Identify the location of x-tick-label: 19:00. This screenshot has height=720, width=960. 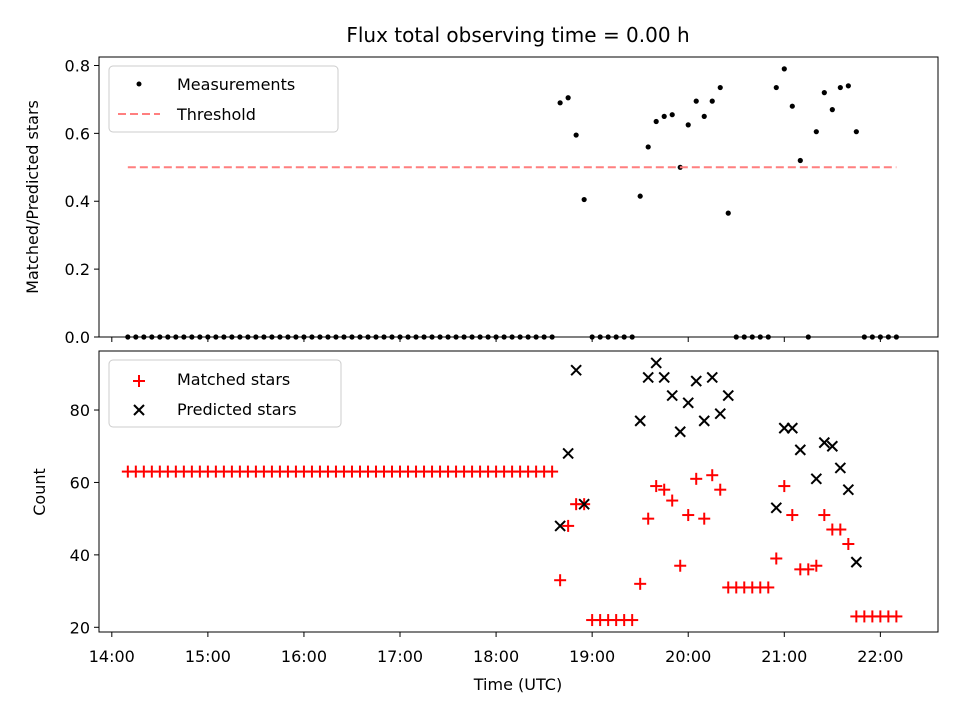
(592, 656).